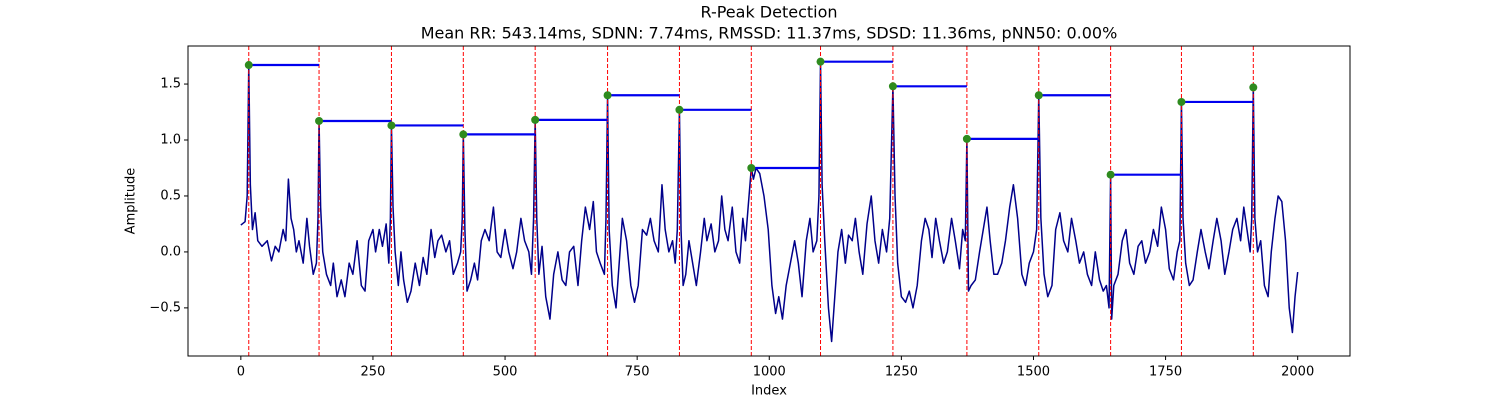  Describe the element at coordinates (768, 12) in the screenshot. I see `chart-title: R-Peak Detection` at that location.